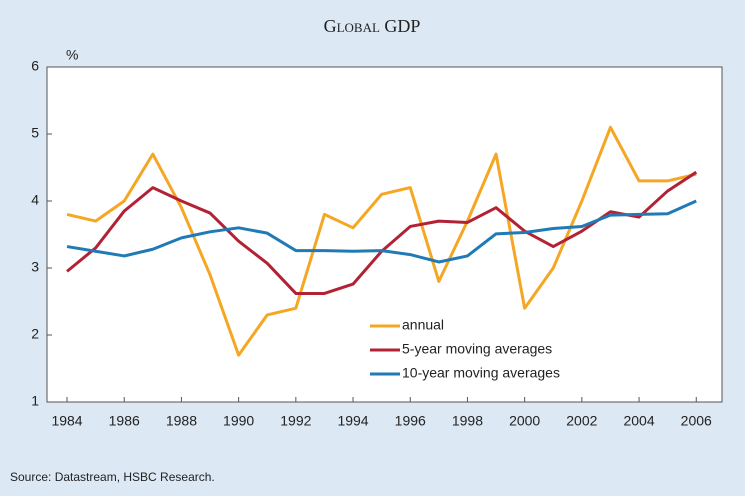  What do you see at coordinates (35, 334) in the screenshot?
I see `y-tick-label: 2` at bounding box center [35, 334].